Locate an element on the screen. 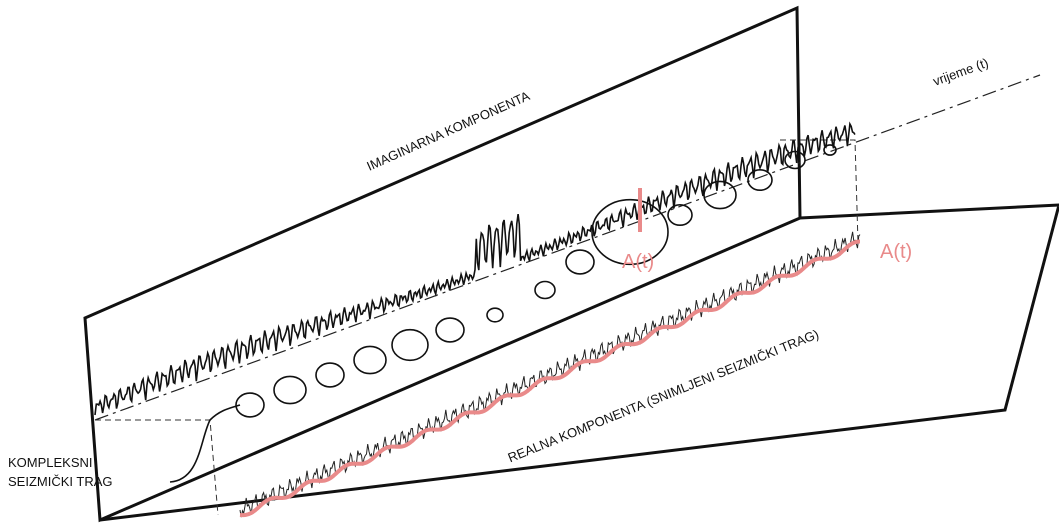  trace-label: KOMPLEKSNI is located at coordinates (50, 462).